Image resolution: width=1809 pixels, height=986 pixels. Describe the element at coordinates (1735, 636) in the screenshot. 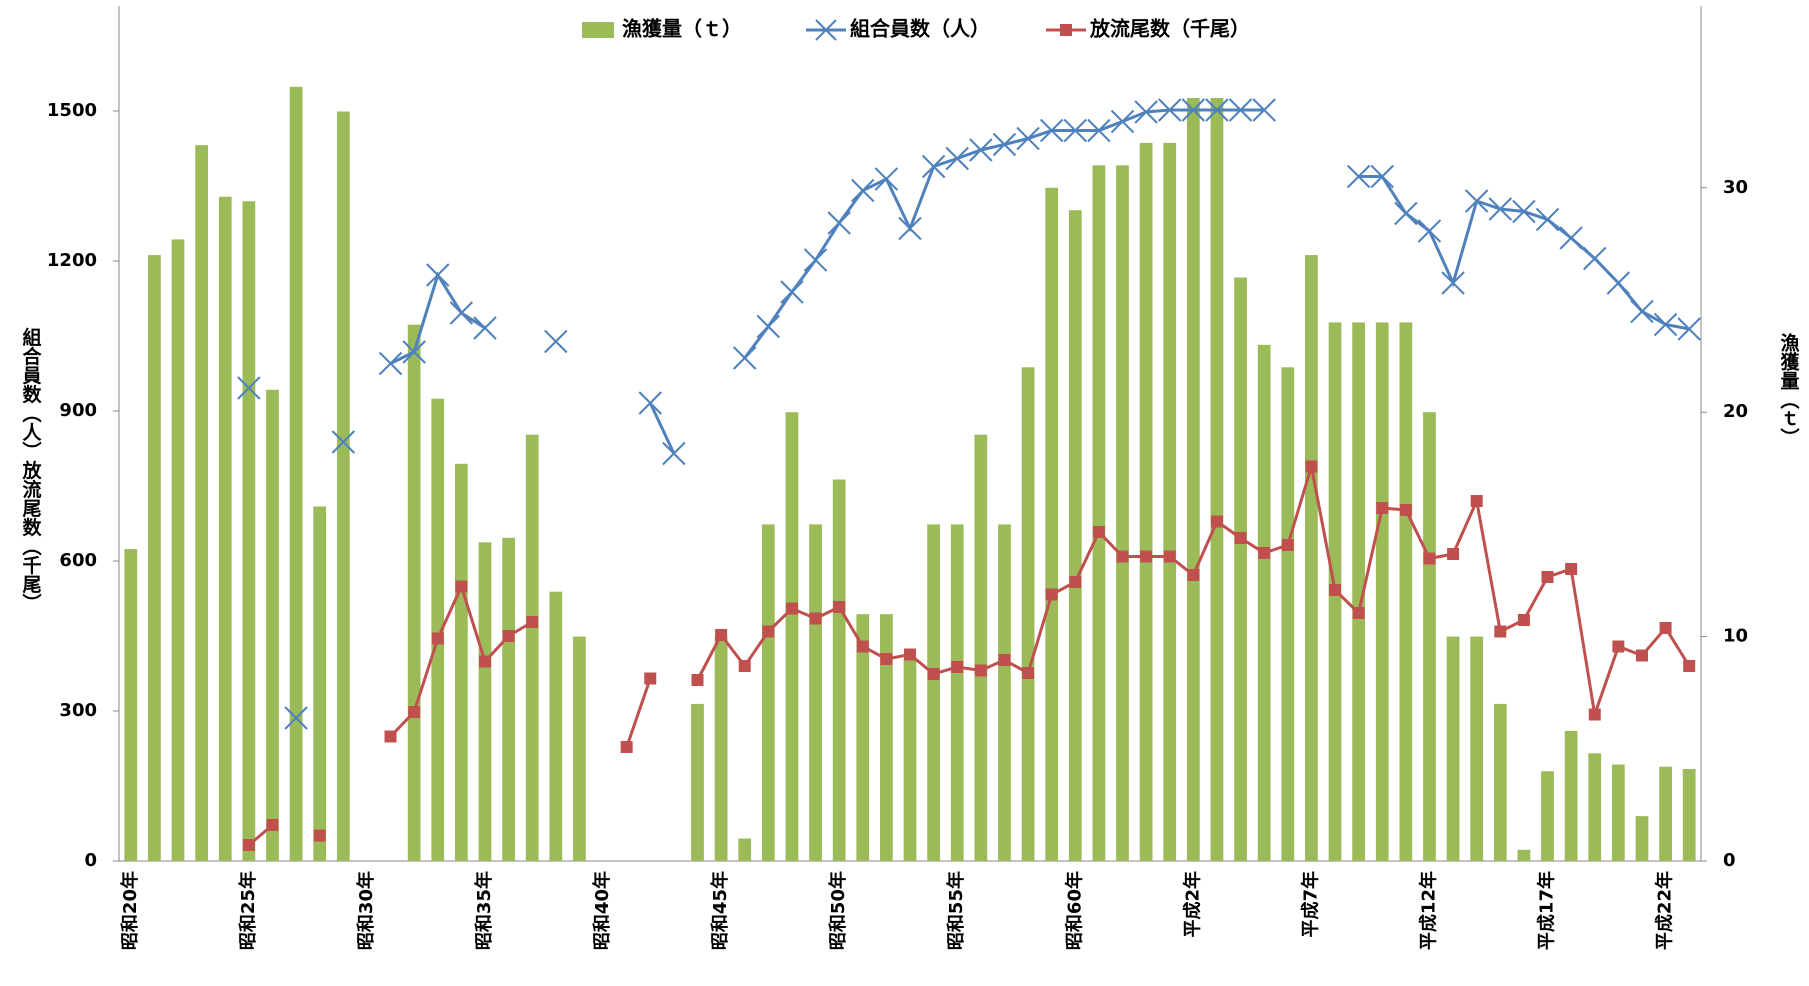

I see `y2-tick-label: 10` at that location.